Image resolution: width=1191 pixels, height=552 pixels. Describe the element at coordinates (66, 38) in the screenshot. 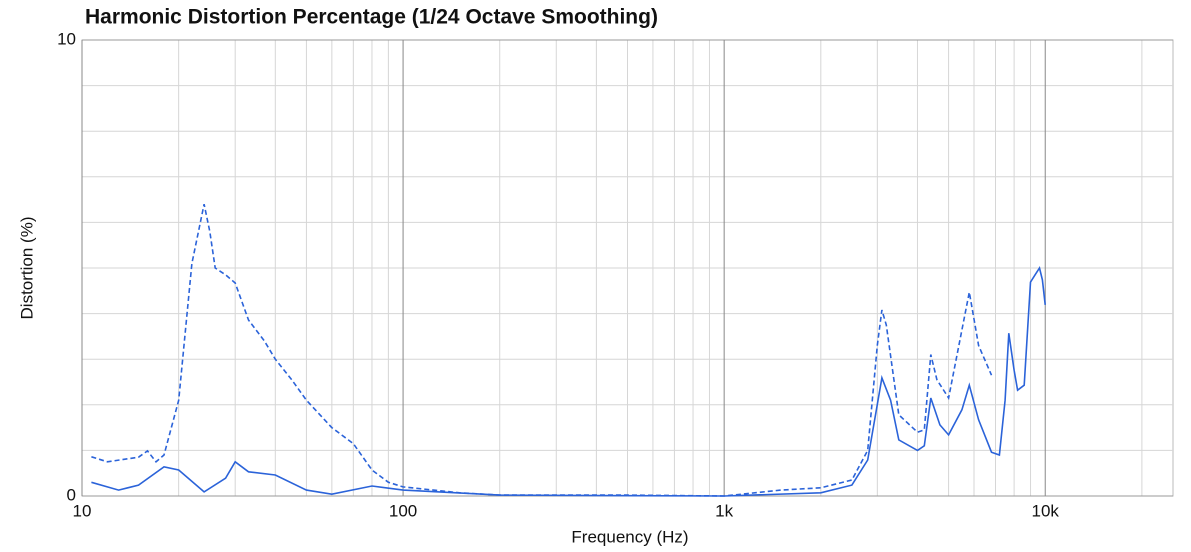

I see `y-tick-label: 10` at that location.